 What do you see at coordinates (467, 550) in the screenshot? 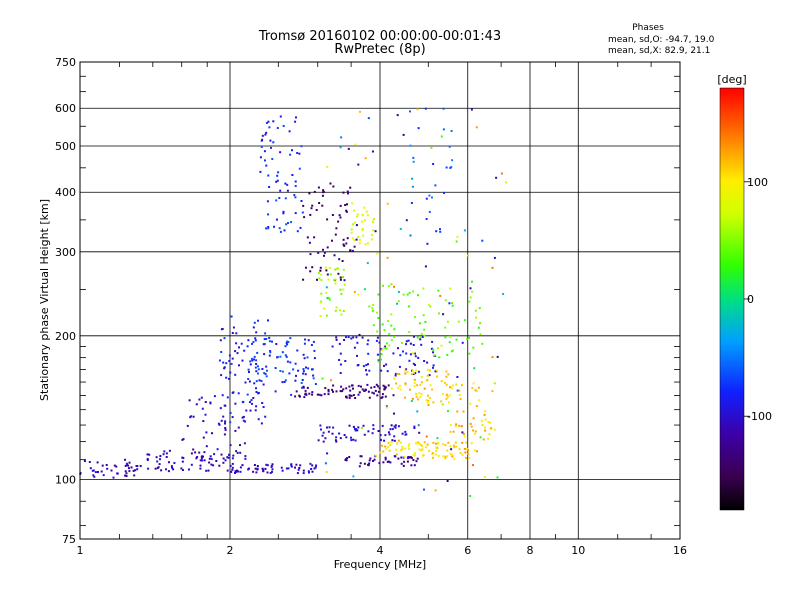
I see `x-tick-label: 6` at bounding box center [467, 550].